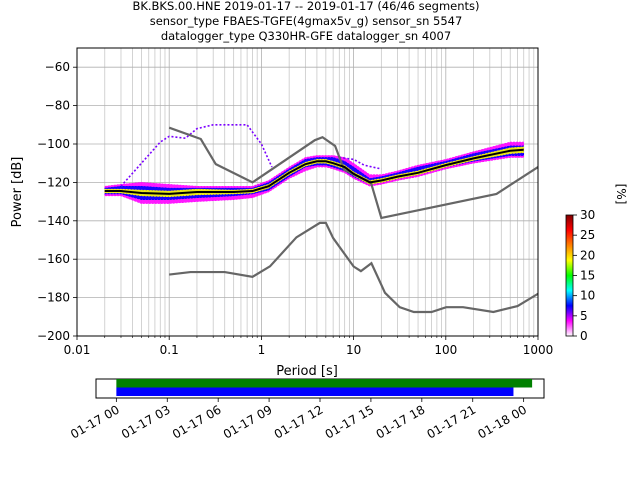 The image size is (640, 480). Describe the element at coordinates (262, 350) in the screenshot. I see `x-tick-label: 1` at that location.